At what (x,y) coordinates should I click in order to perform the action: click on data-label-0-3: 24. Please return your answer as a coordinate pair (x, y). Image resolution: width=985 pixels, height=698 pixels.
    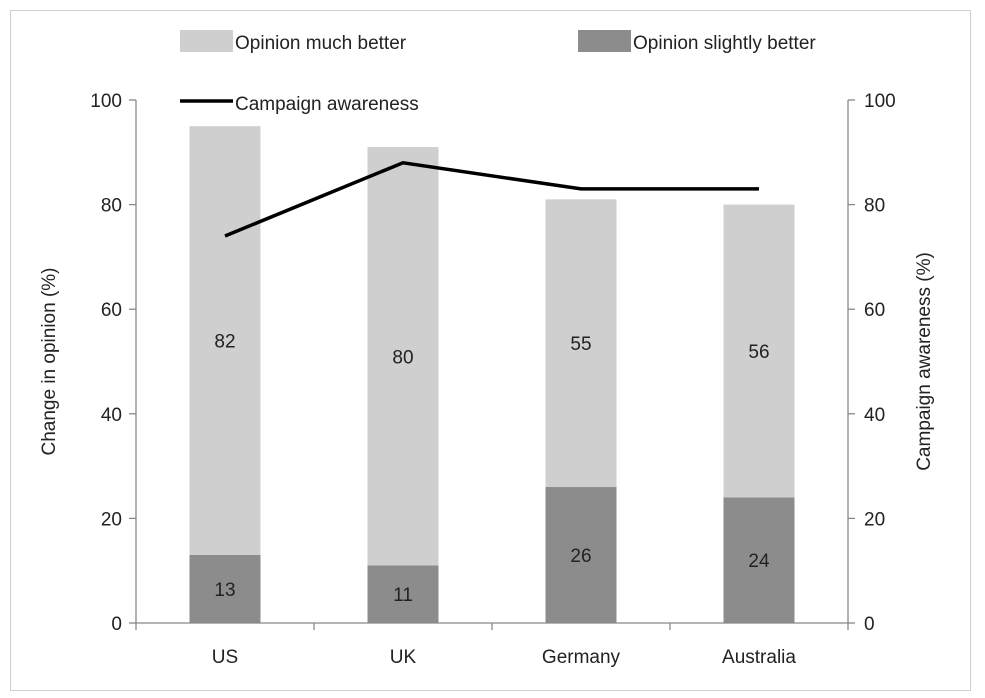
    Looking at the image, I should click on (759, 561).